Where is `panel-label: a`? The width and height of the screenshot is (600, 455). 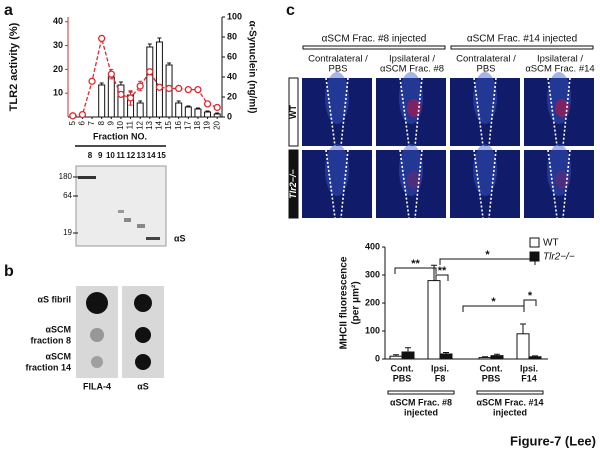
panel-label: a is located at coordinates (8, 10).